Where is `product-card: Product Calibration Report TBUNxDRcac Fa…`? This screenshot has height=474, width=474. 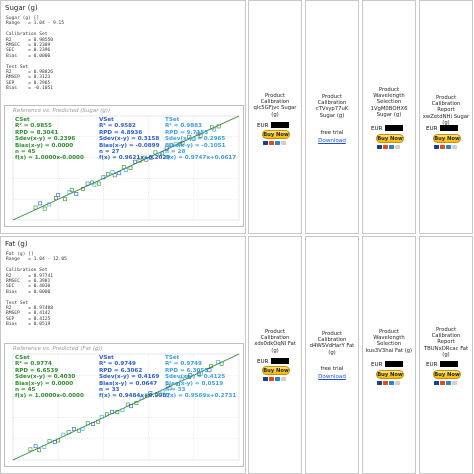 product-card: Product Calibration Report TBUNxDRcac Fa… is located at coordinates (446, 355).